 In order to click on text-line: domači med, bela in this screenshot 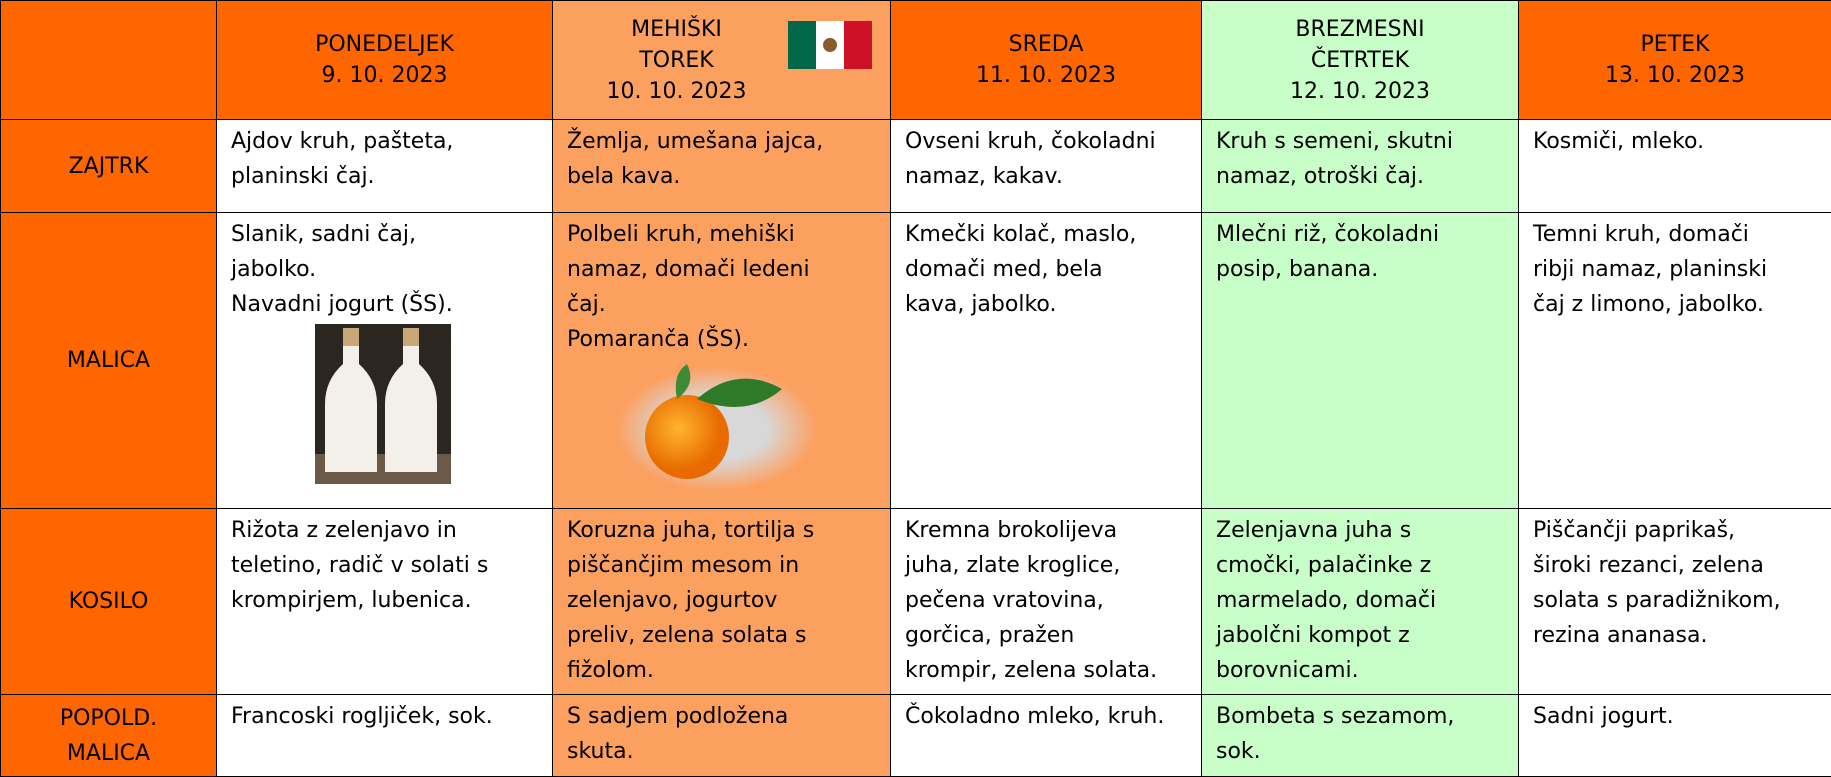, I will do `click(1046, 269)`.